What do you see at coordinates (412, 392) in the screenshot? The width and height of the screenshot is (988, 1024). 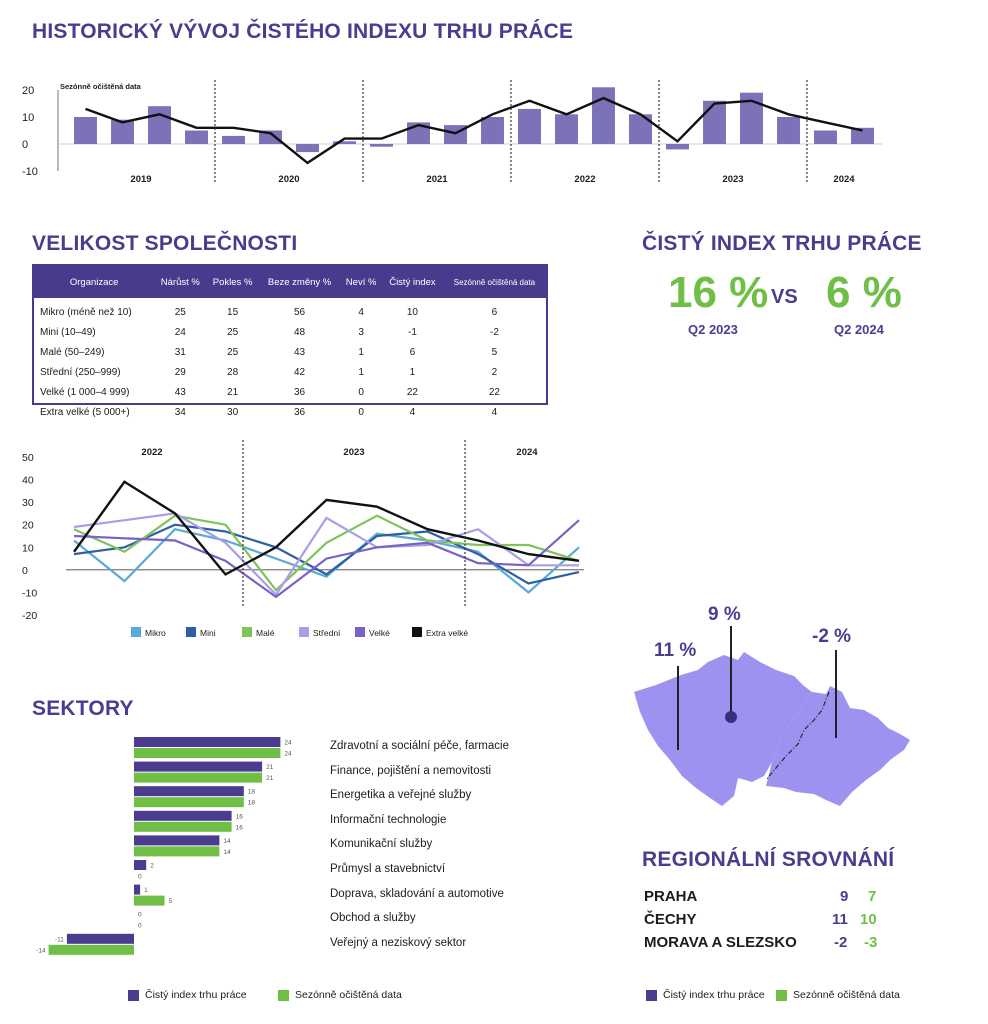 I see `table-cell: 22` at bounding box center [412, 392].